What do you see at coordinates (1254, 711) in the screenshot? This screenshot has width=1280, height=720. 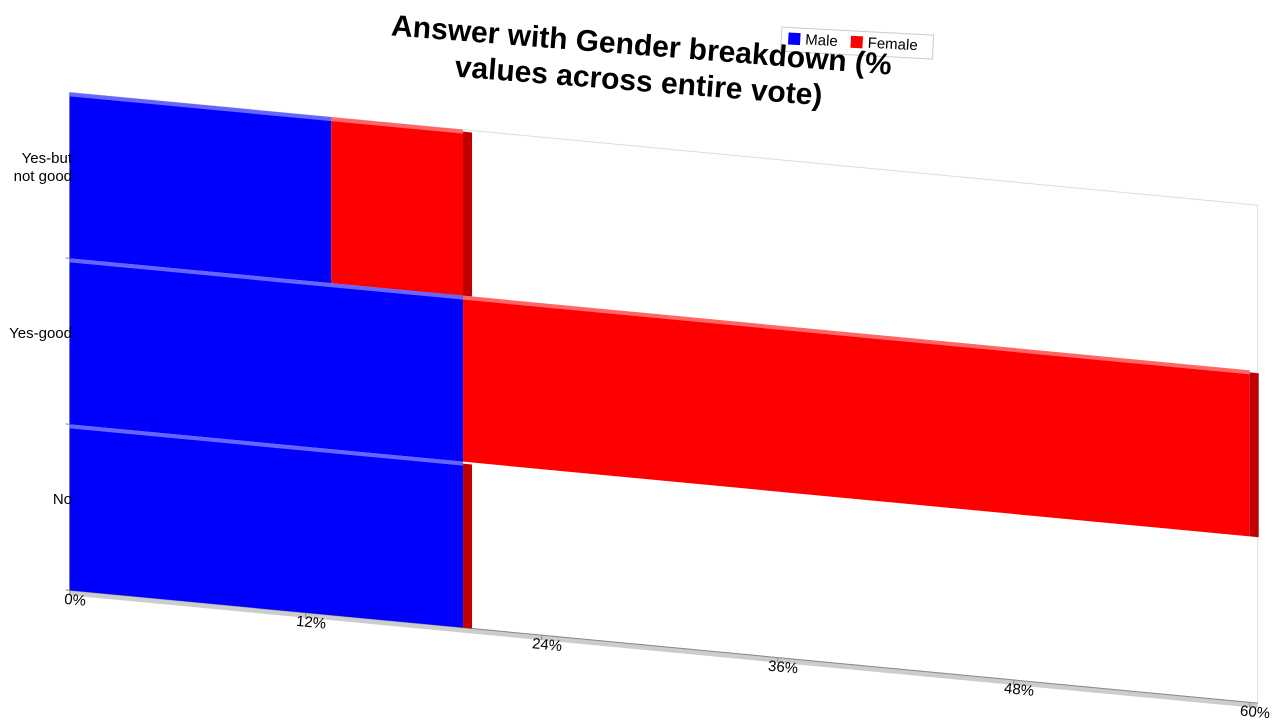 I see `x-tick-label: 60%` at bounding box center [1254, 711].